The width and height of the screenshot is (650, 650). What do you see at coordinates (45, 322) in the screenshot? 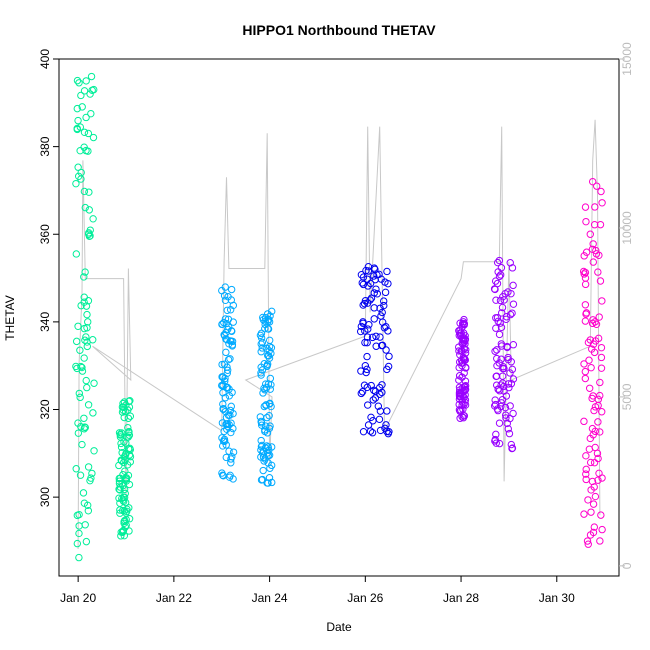
I see `y-tick-label: 340` at bounding box center [45, 322].